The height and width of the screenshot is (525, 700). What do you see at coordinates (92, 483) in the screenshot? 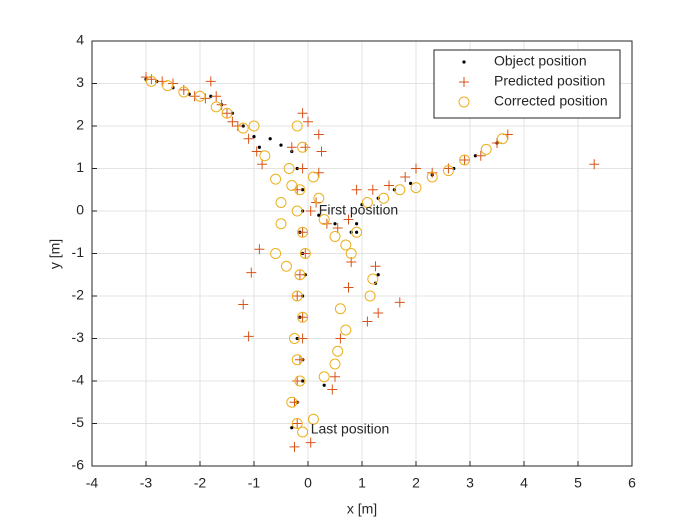
I see `x-tick-label: -4` at bounding box center [92, 483].